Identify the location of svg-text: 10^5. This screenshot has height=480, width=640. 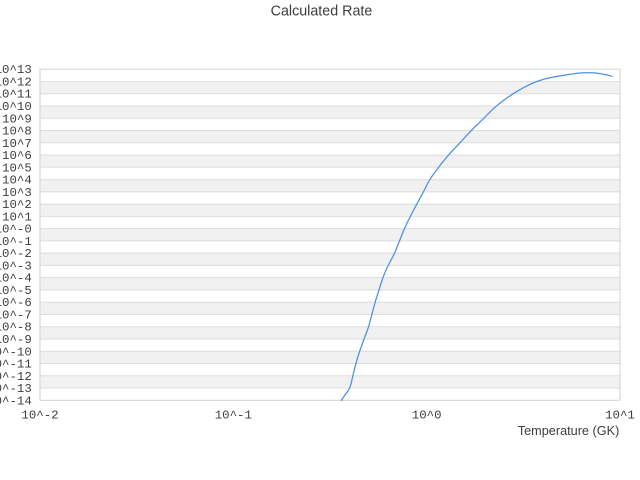
(17, 168).